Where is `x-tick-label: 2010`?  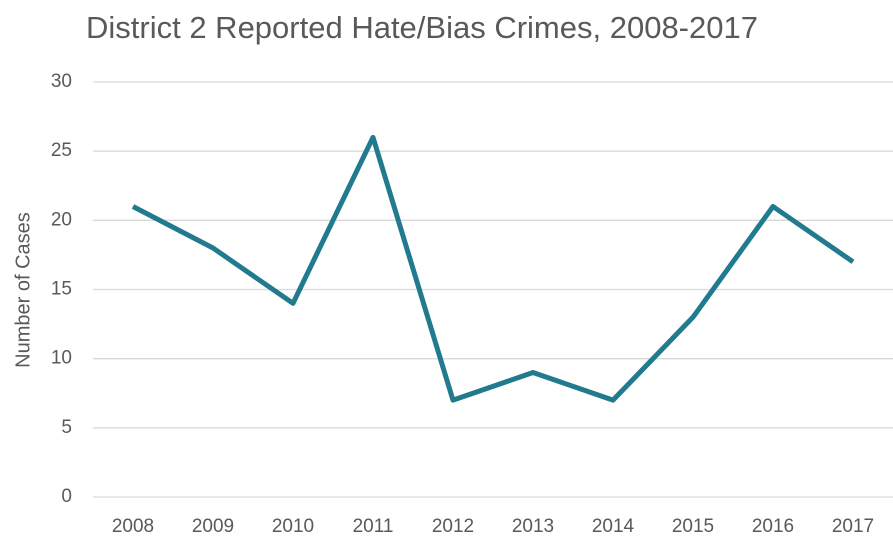 x-tick-label: 2010 is located at coordinates (293, 526).